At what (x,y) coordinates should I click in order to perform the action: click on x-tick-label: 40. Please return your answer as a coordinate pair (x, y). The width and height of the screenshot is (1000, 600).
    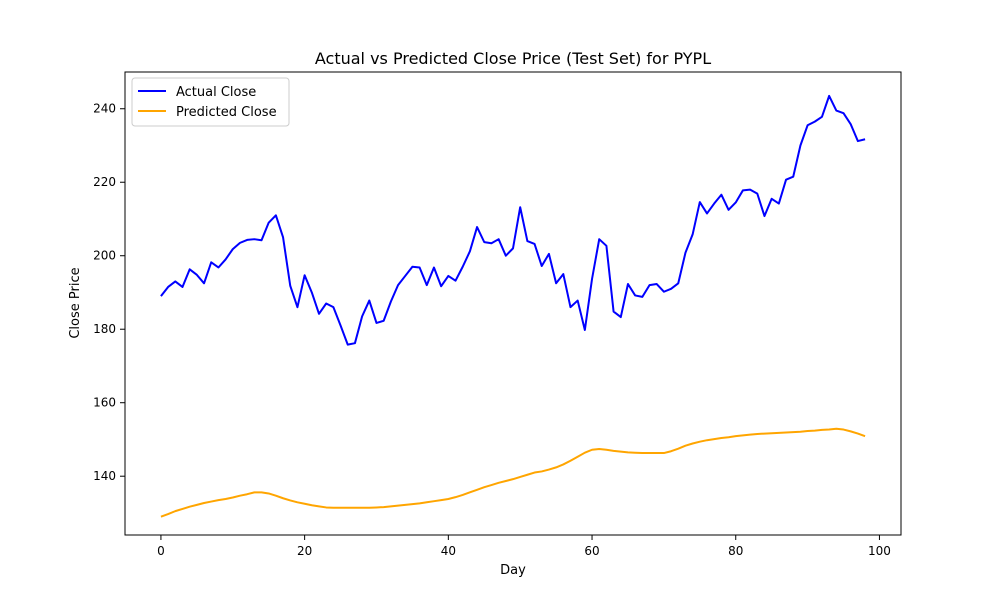
    Looking at the image, I should click on (448, 551).